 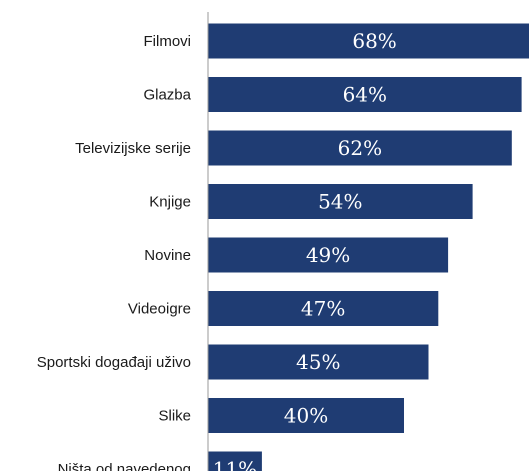 What do you see at coordinates (235, 464) in the screenshot?
I see `value-label: 11%` at bounding box center [235, 464].